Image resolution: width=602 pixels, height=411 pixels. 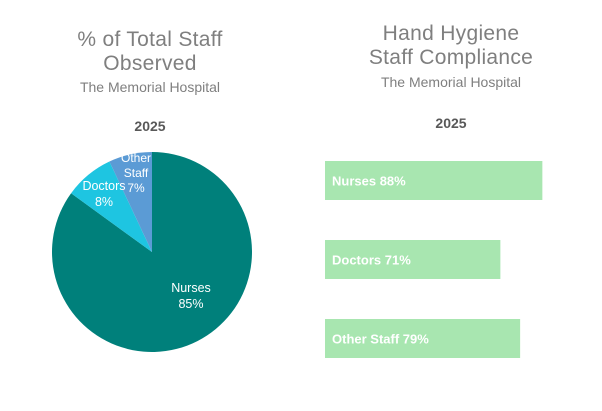 I want to click on pie-label-doctors: Doctors, so click(x=103, y=186).